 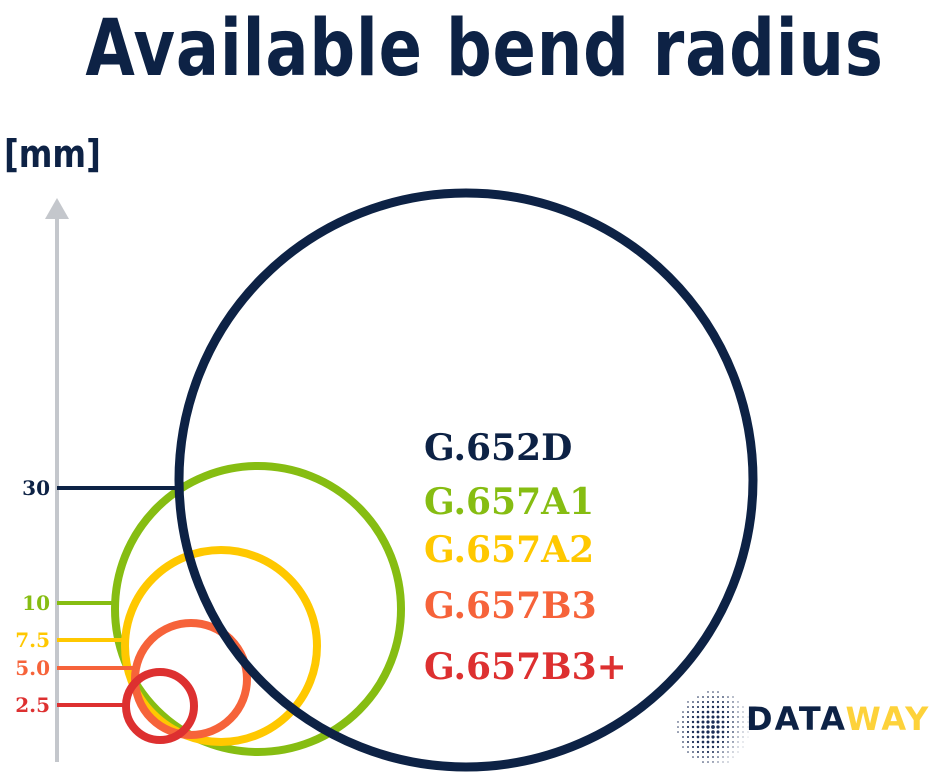 What do you see at coordinates (713, 727) in the screenshot?
I see `logo-globe-icon` at bounding box center [713, 727].